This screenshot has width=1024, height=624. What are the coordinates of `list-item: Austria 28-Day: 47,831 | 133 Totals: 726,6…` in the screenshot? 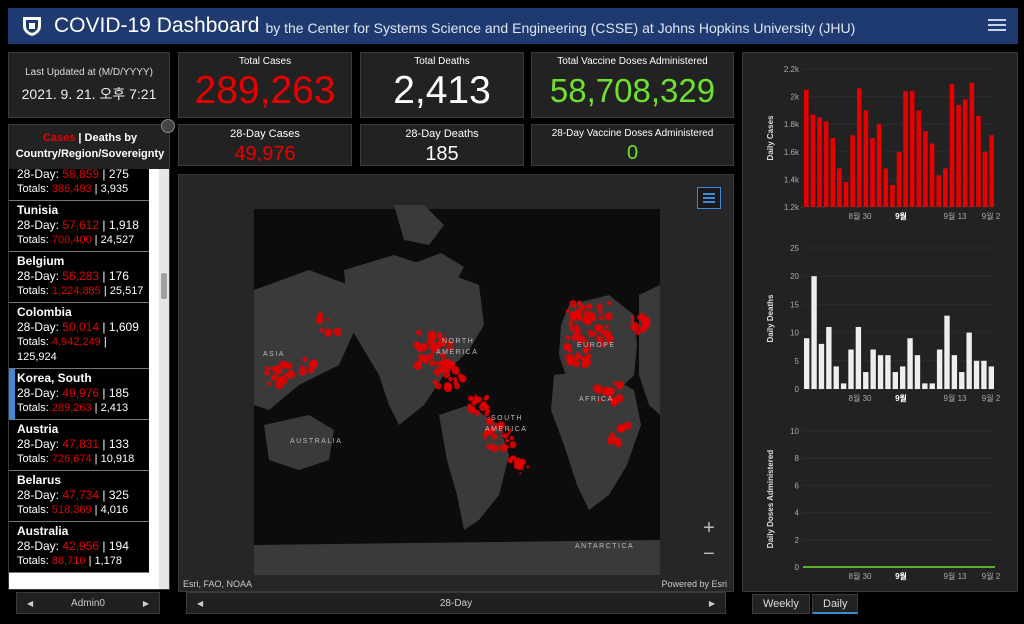 It's located at (79, 445).